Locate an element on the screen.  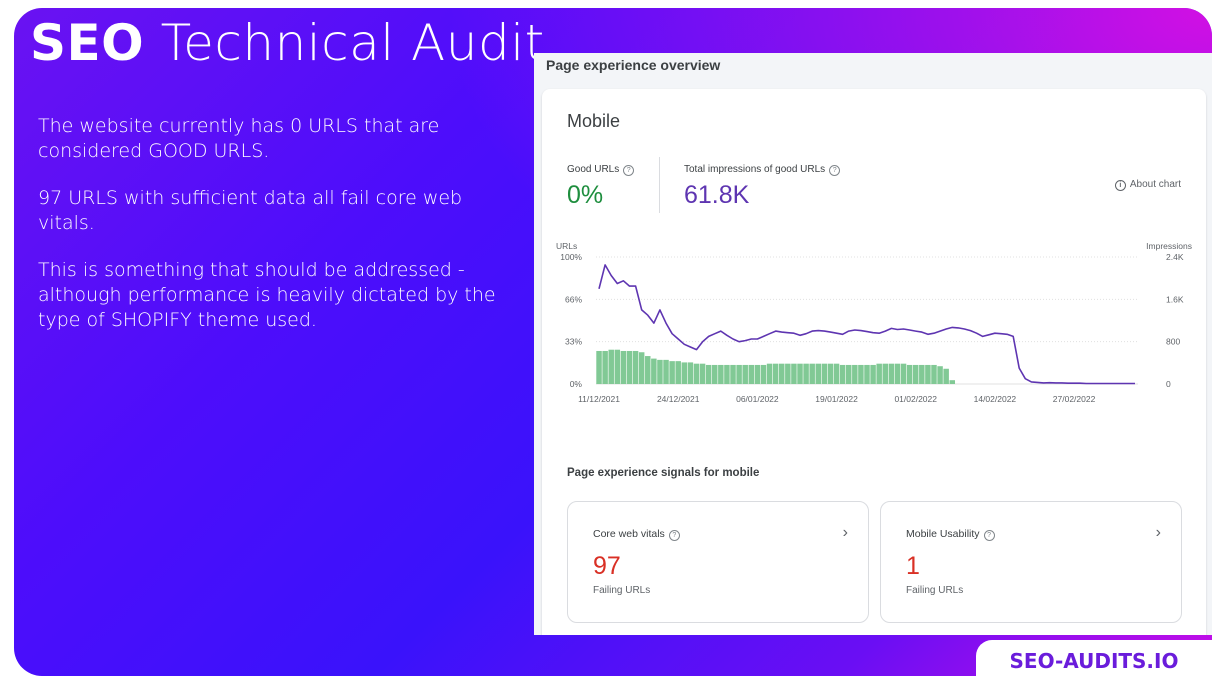
x-tick-label: 06/01/2022 is located at coordinates (757, 399).